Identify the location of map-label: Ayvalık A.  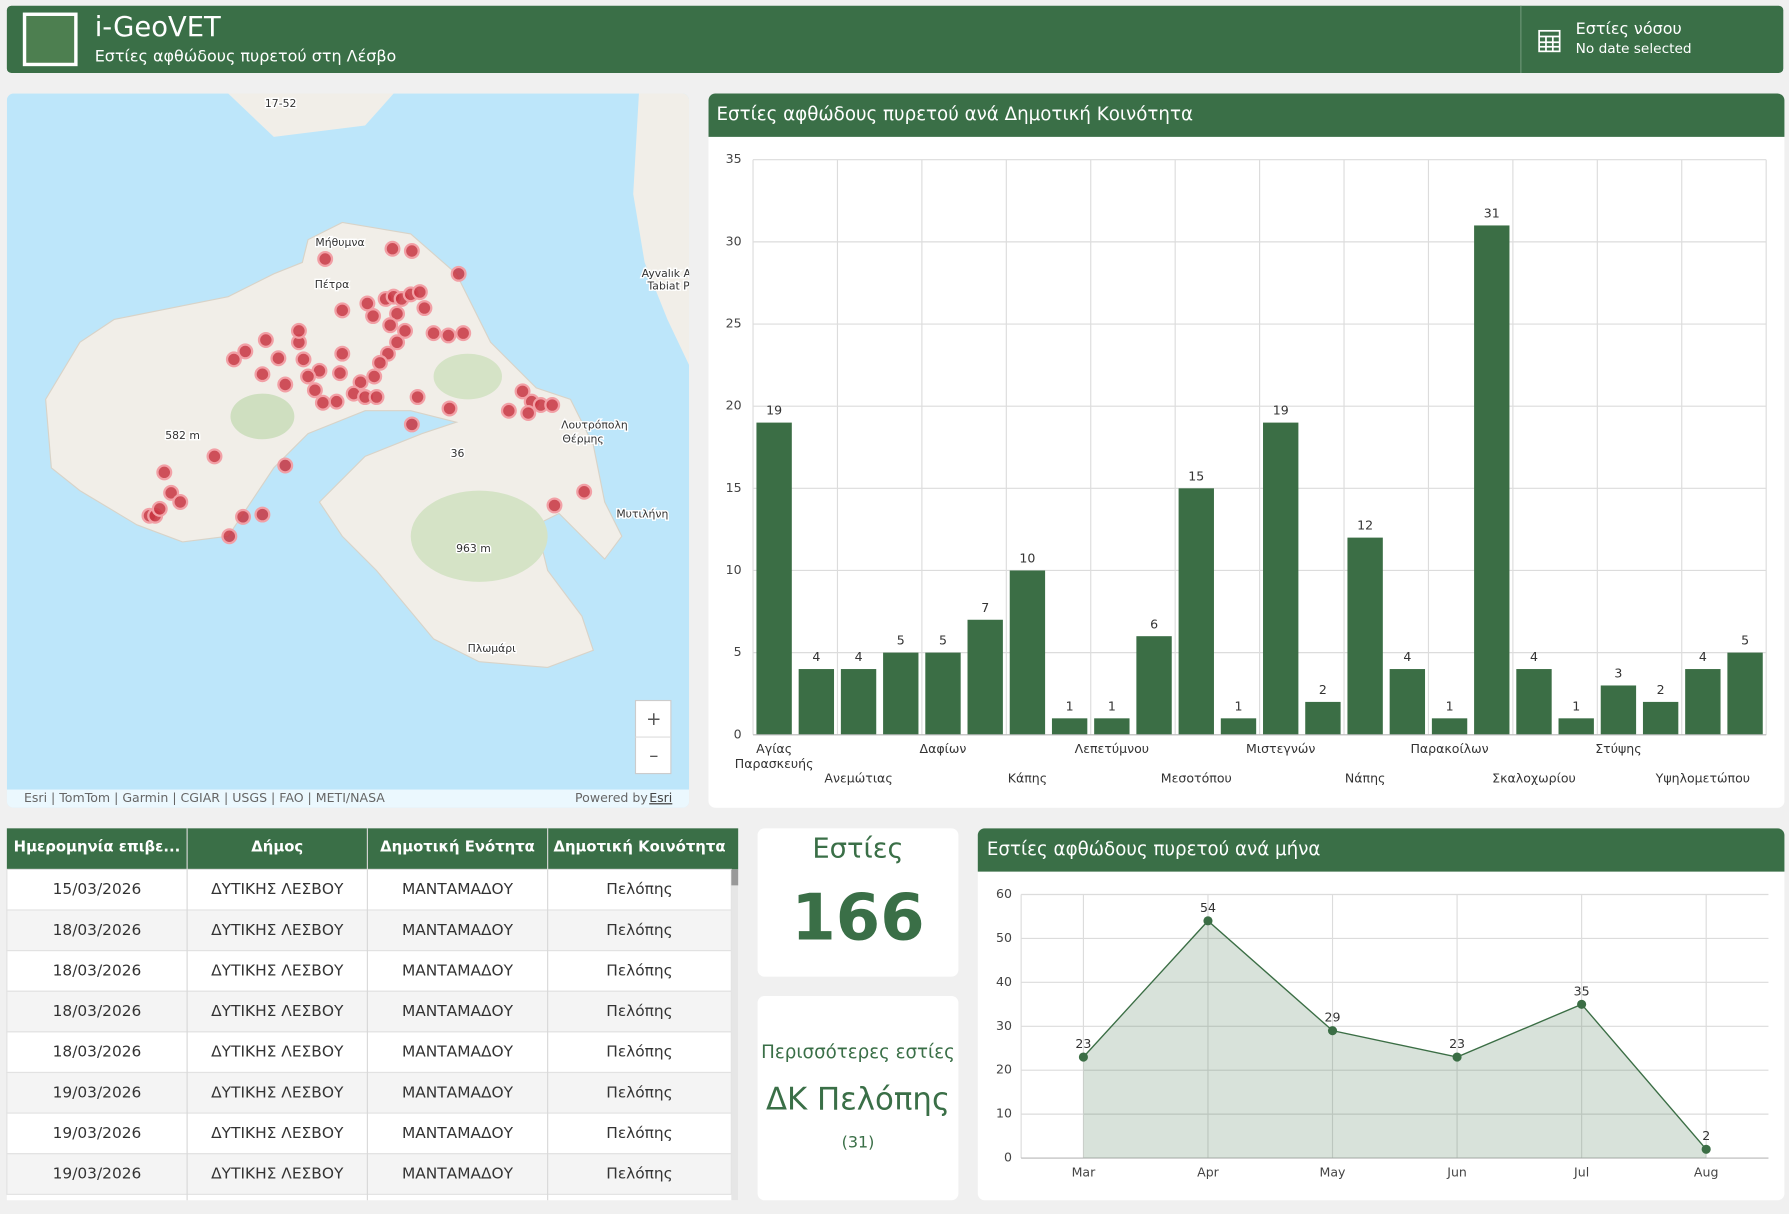
(667, 273).